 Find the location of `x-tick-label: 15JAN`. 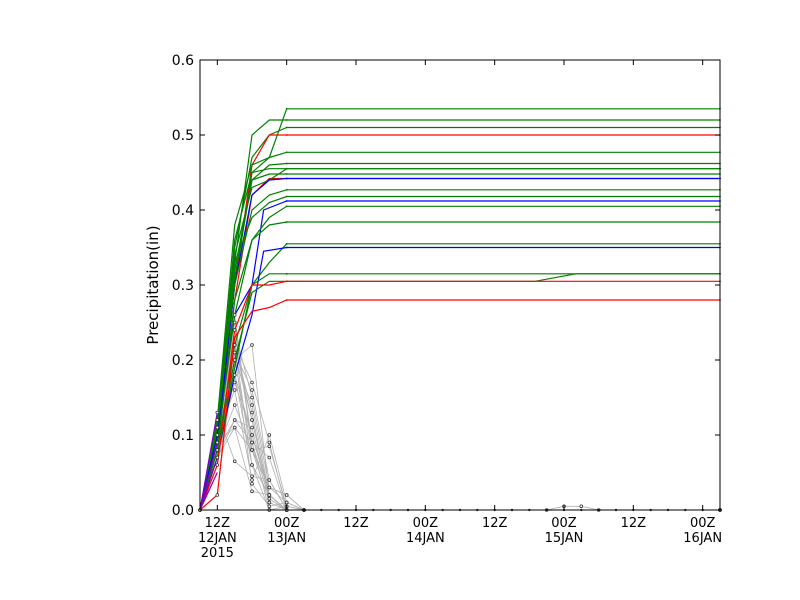

x-tick-label: 15JAN is located at coordinates (564, 538).